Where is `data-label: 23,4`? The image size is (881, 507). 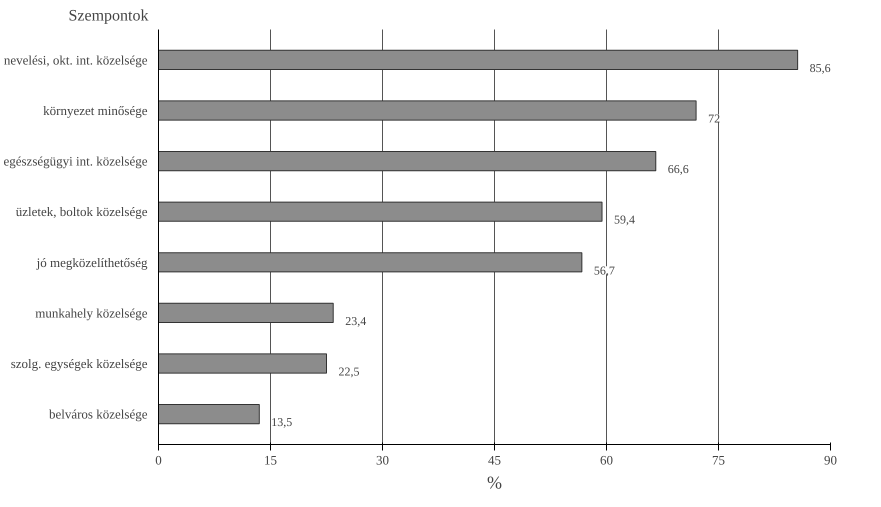 data-label: 23,4 is located at coordinates (355, 321).